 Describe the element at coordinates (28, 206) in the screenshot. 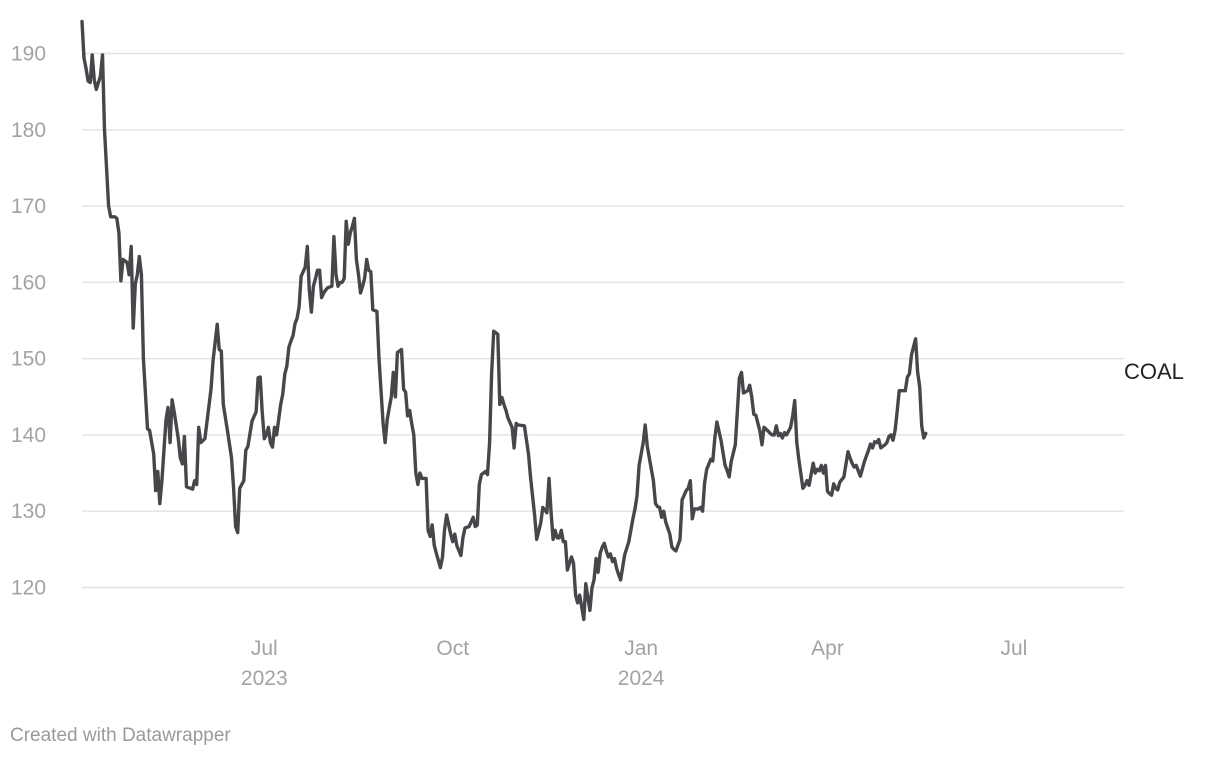

I see `y-tick-label: 170` at that location.